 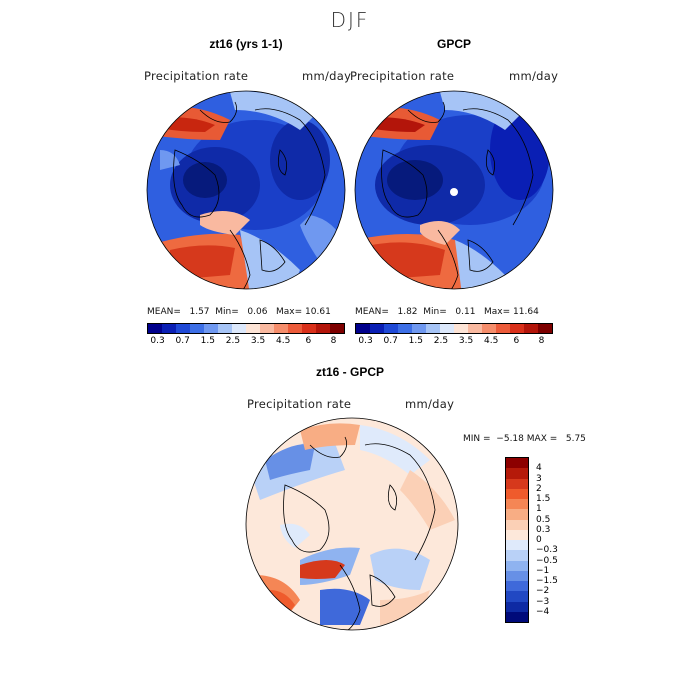 What do you see at coordinates (534, 76) in the screenshot?
I see `panel-2-units: mm/day` at bounding box center [534, 76].